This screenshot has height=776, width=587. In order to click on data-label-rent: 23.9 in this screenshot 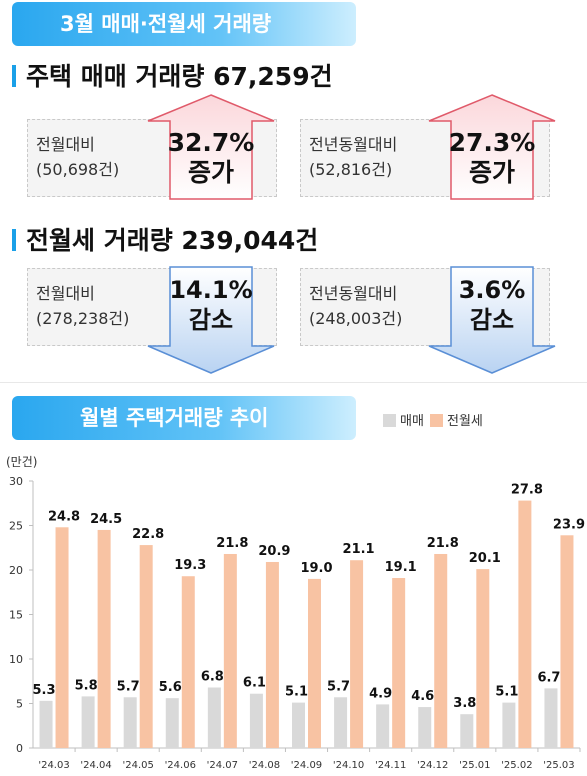, I will do `click(569, 524)`.